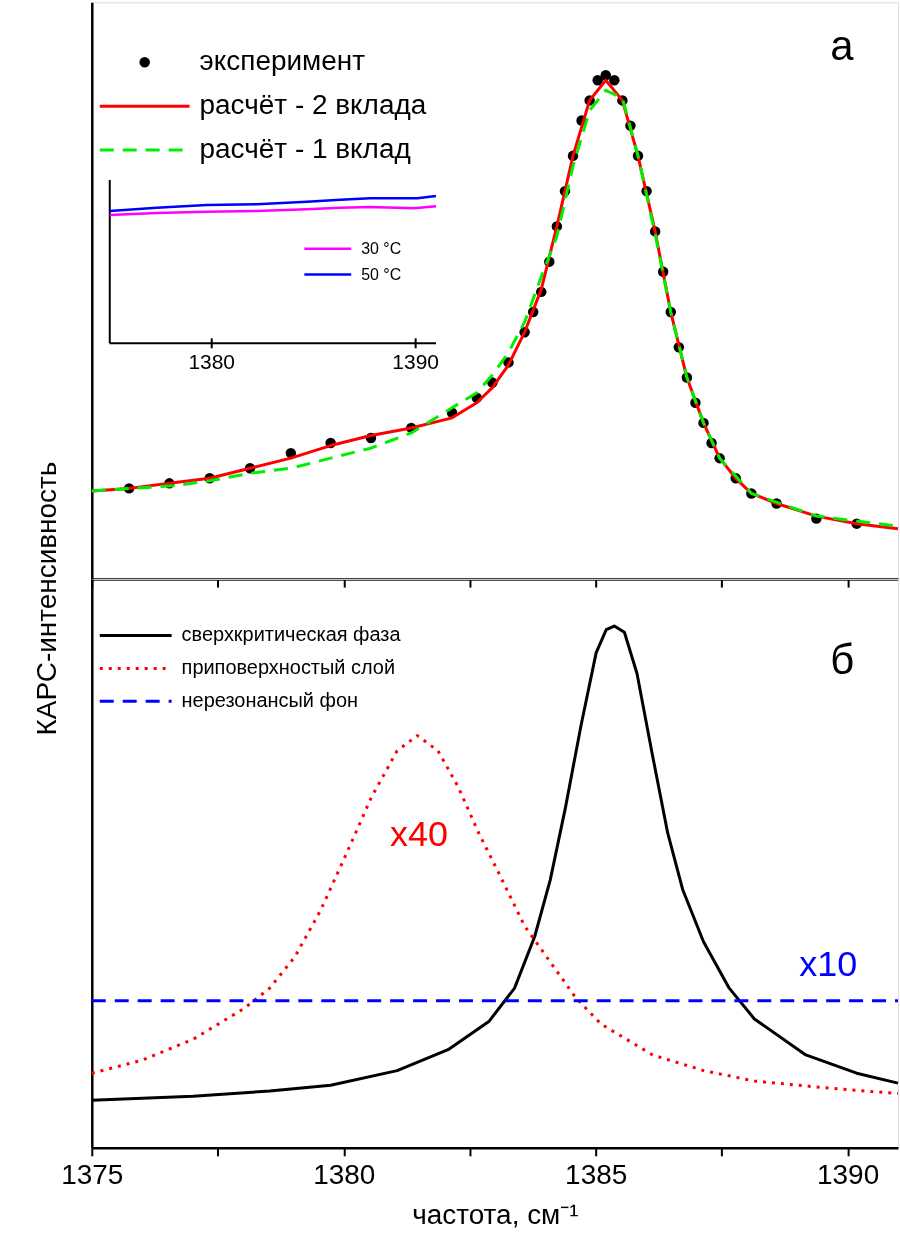 The image size is (900, 1254). I want to click on legend-label: приповерхностый слой, so click(288, 667).